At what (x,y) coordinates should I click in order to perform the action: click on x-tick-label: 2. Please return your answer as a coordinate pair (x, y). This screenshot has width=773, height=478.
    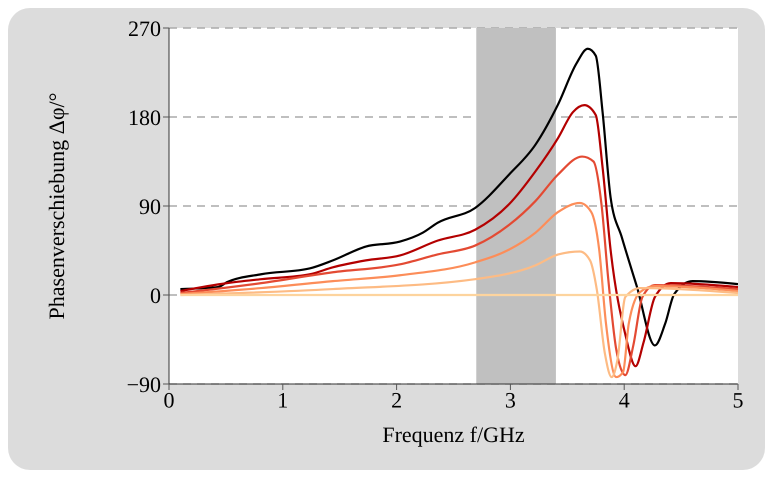
    Looking at the image, I should click on (396, 400).